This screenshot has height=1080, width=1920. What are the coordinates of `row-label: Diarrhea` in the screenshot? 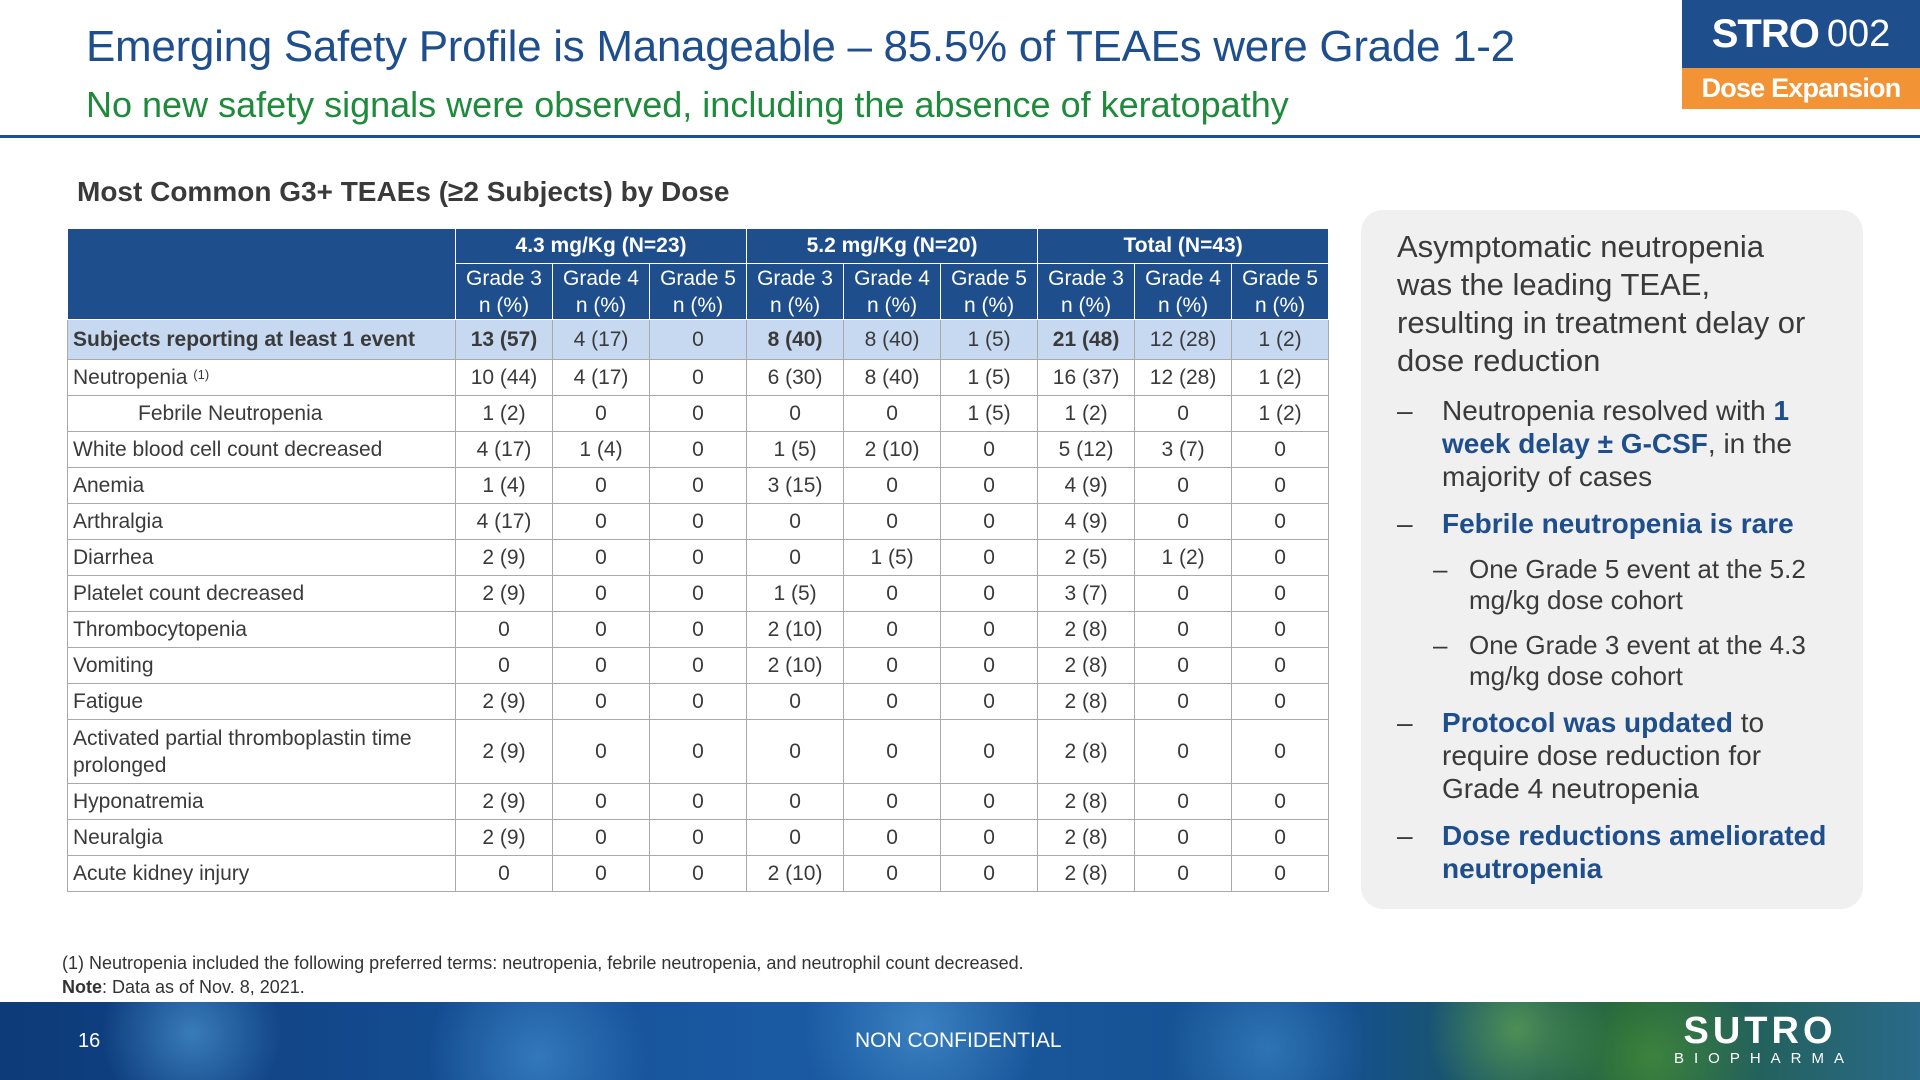 It's located at (261, 557).